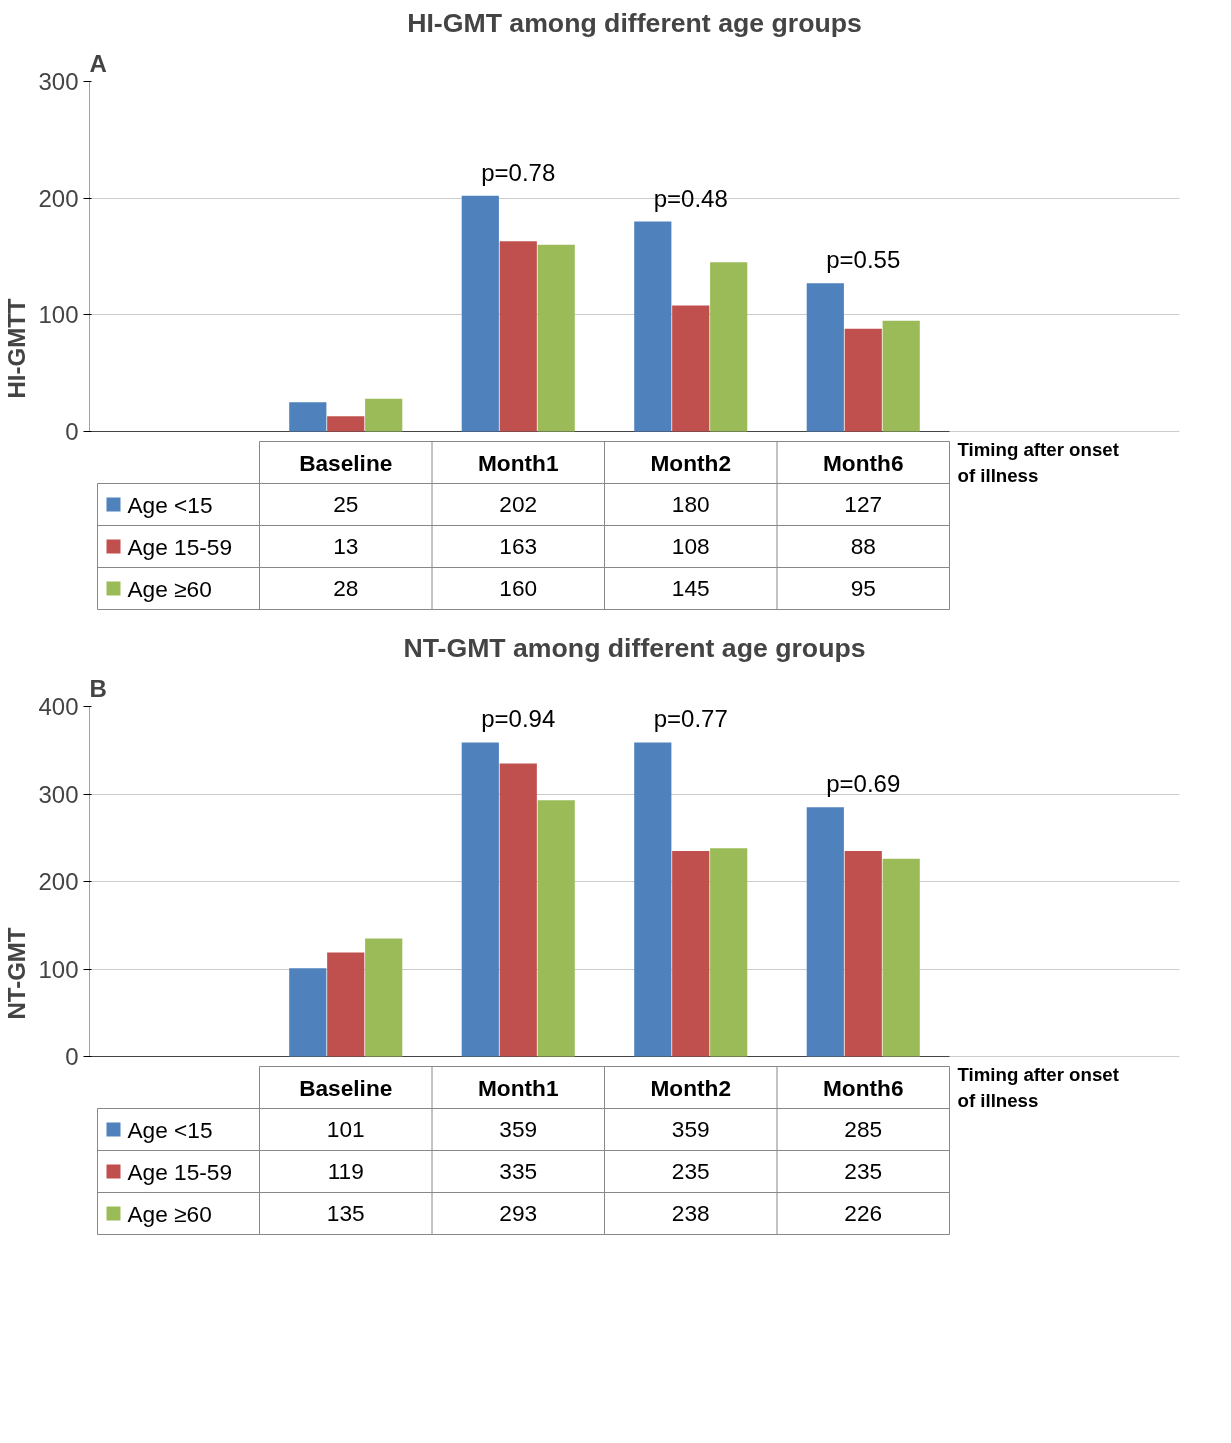 This screenshot has width=1231, height=1443. I want to click on data-label: 335, so click(518, 1171).